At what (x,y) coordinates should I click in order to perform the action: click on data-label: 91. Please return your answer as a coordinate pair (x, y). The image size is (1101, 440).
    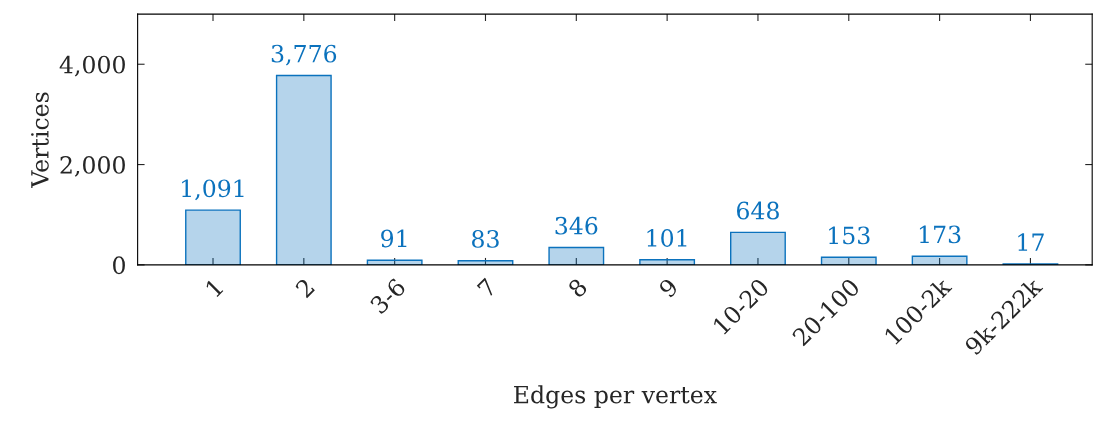
    Looking at the image, I should click on (394, 238).